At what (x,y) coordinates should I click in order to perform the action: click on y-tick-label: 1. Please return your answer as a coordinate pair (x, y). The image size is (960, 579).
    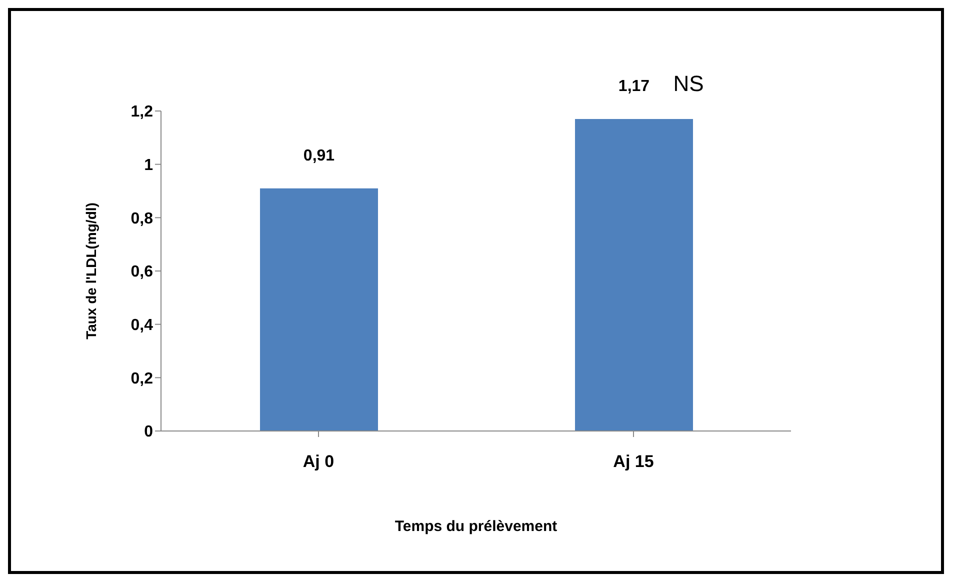
    Looking at the image, I should click on (149, 165).